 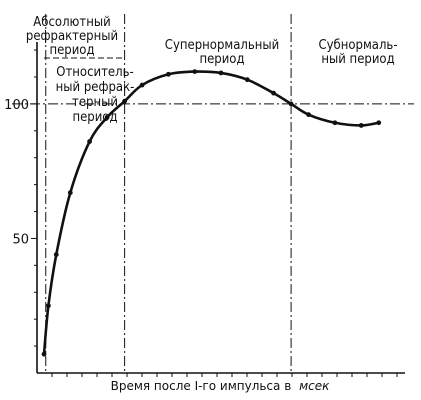 I want to click on period-label-line: терный, so click(x=95, y=102).